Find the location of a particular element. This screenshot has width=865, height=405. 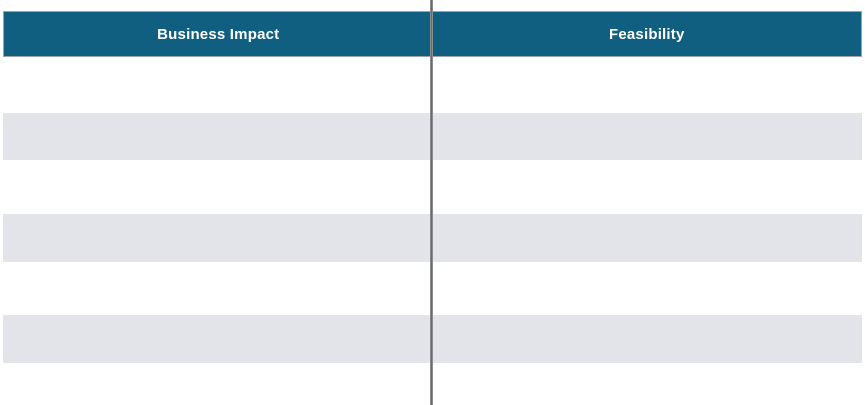

column-header-business-impact: Business Impact is located at coordinates (218, 34).